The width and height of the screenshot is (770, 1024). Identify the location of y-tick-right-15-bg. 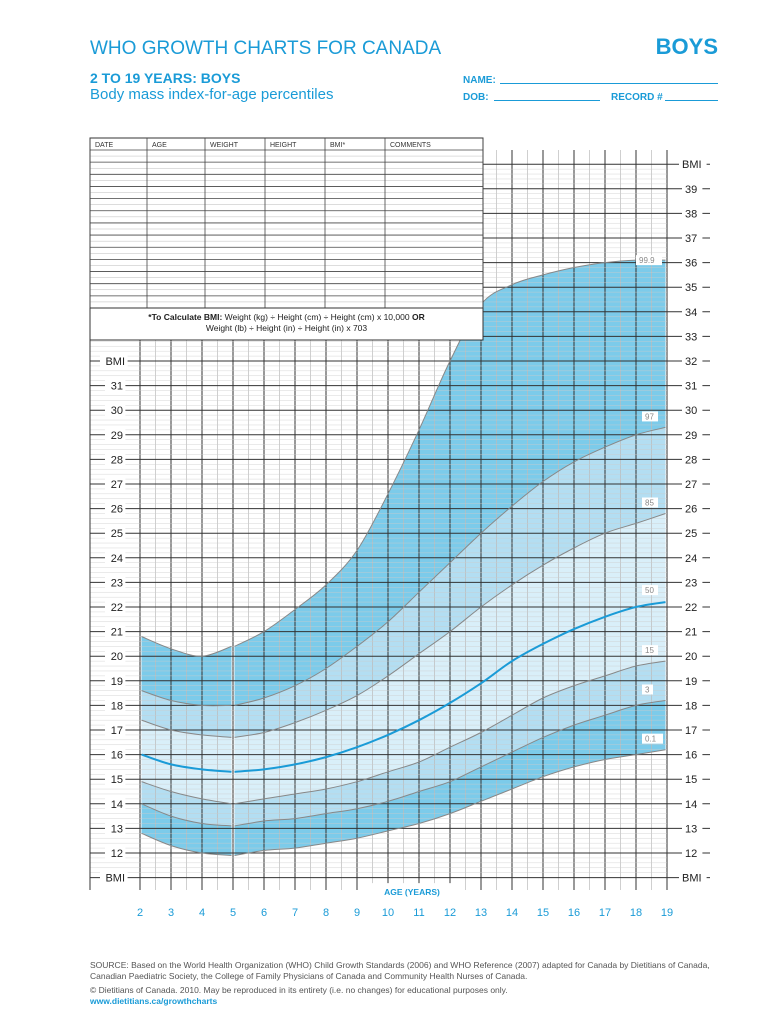
(692, 778).